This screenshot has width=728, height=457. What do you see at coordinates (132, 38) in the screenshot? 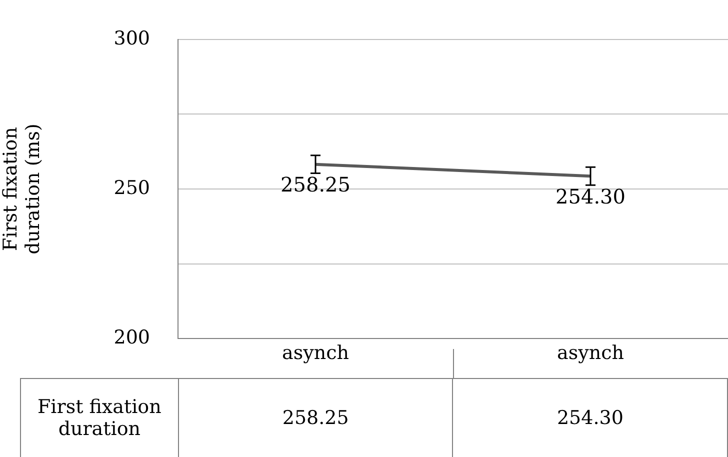
I see `y-tick-label: 300` at bounding box center [132, 38].